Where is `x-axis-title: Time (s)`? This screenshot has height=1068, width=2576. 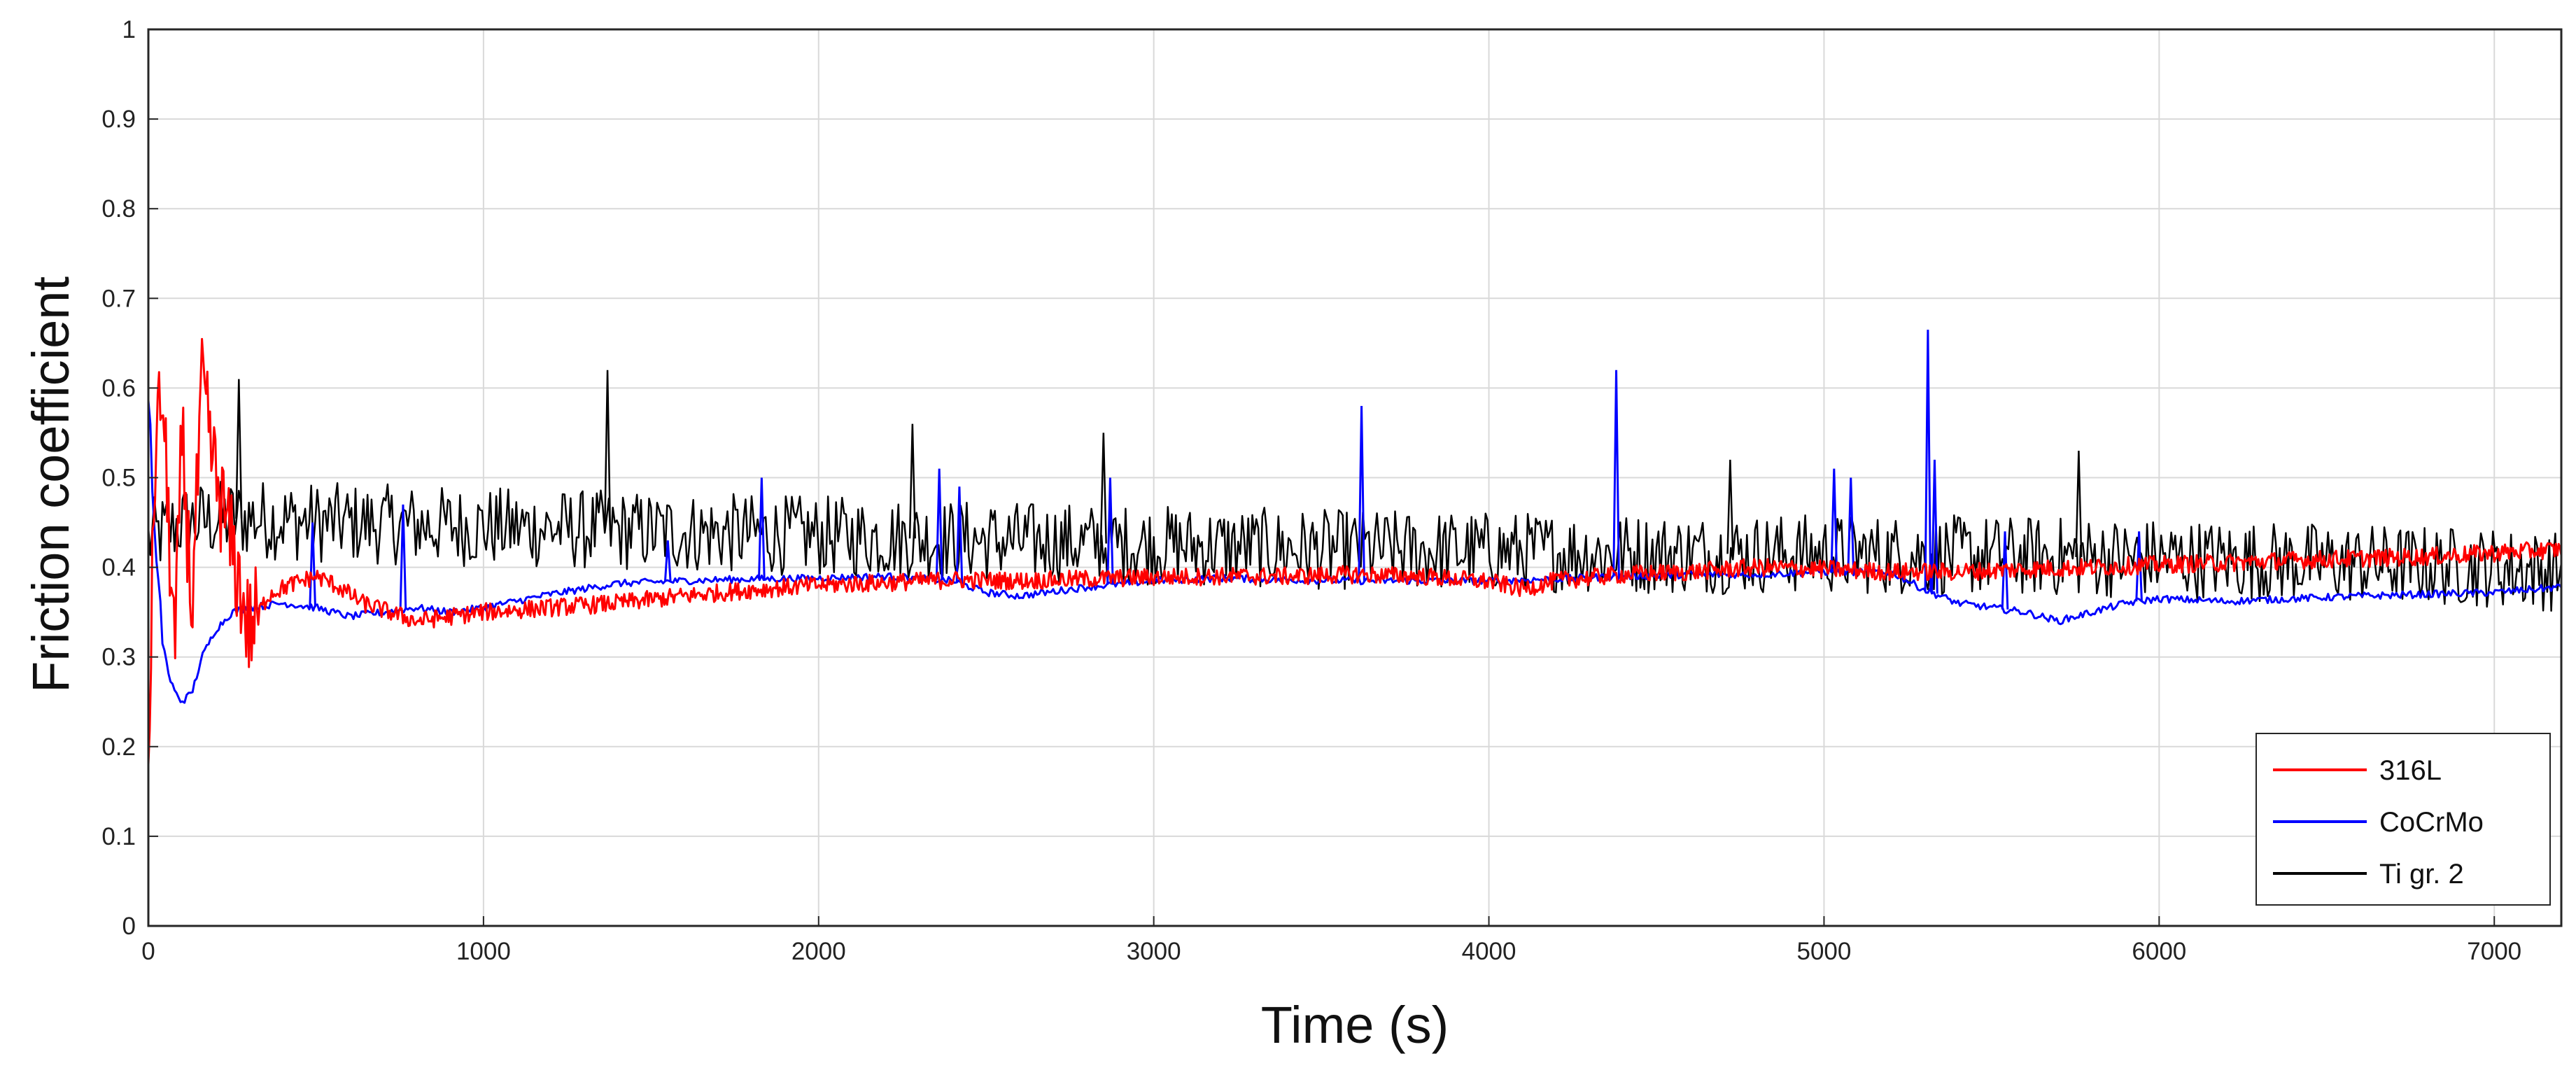
x-axis-title: Time (s) is located at coordinates (1355, 1025).